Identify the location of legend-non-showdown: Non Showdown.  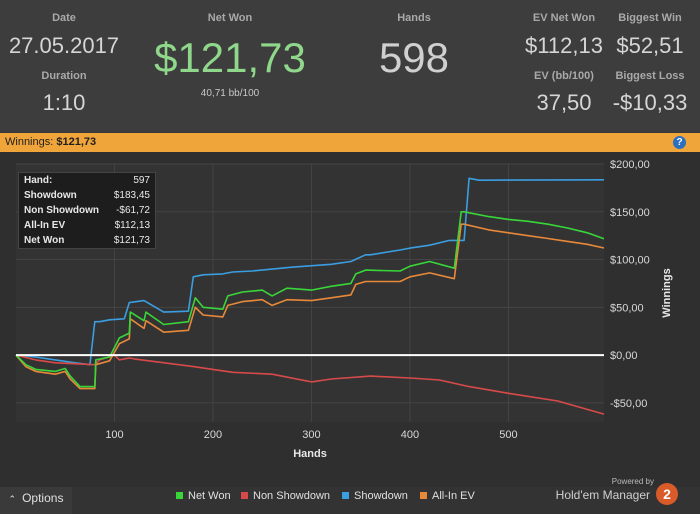
(285, 496).